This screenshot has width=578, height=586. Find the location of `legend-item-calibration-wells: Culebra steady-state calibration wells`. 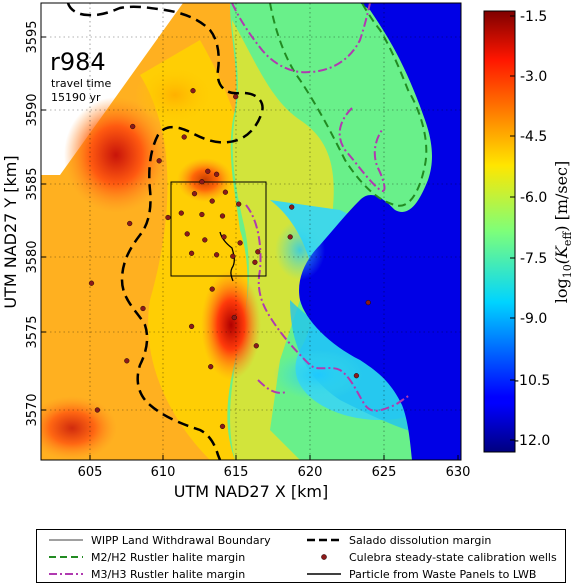

legend-item-calibration-wells: Culebra steady-state calibration wells is located at coordinates (432, 557).